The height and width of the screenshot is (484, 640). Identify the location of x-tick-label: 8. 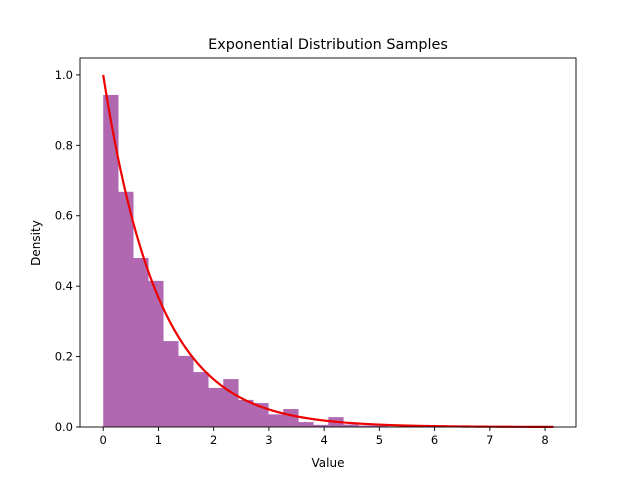
(544, 440).